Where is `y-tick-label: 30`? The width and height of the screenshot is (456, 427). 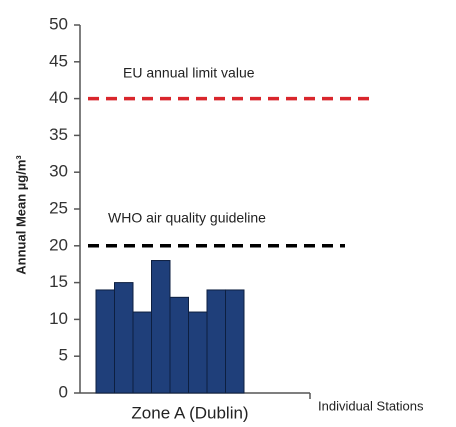
y-tick-label: 30 is located at coordinates (58, 171).